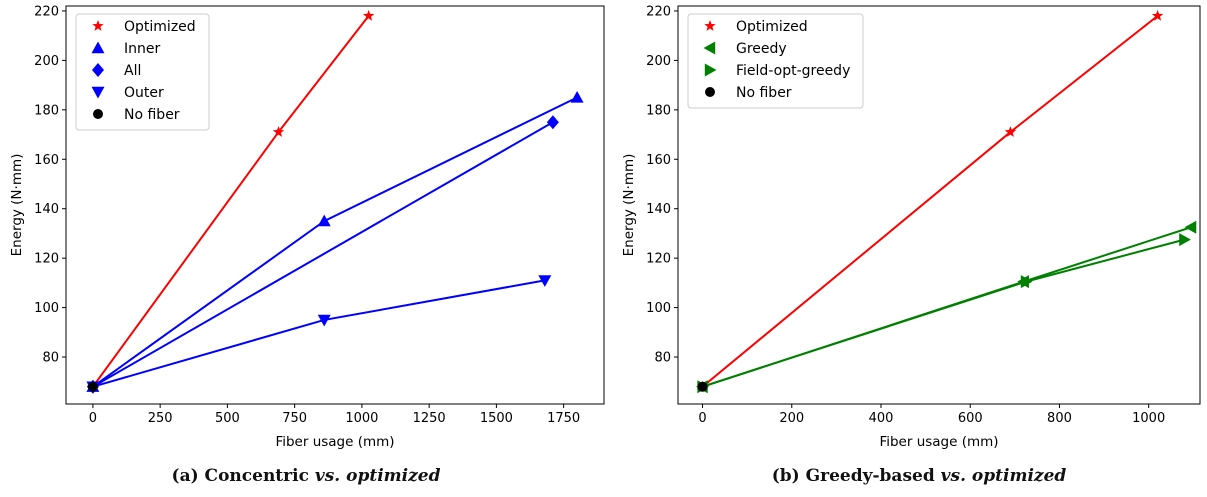 The height and width of the screenshot is (497, 1207). I want to click on data-point-greedy, so click(1190, 227).